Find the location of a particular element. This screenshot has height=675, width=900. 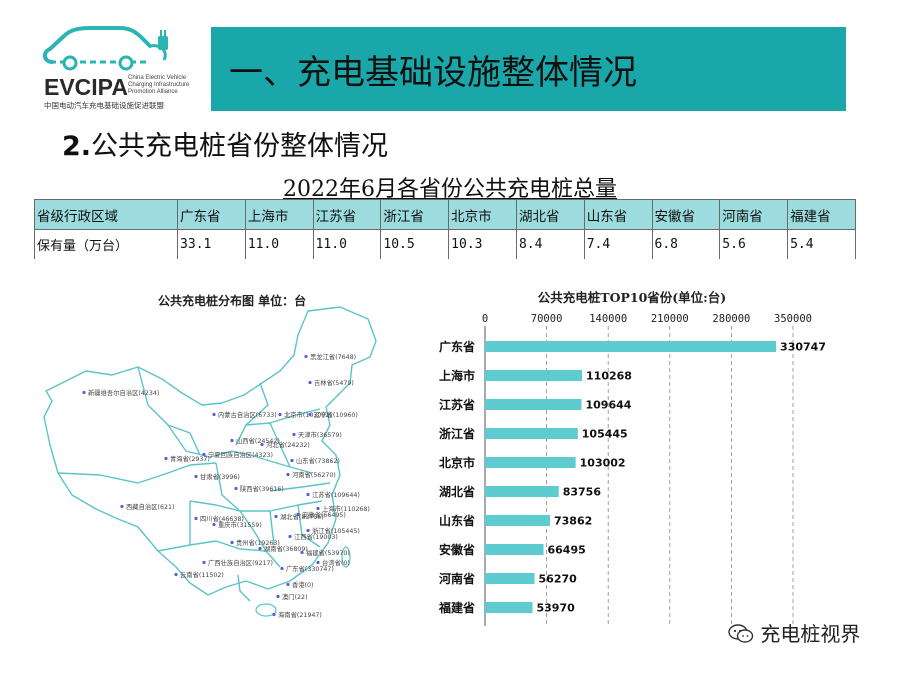

map-label: 台湾省(0) is located at coordinates (336, 562).